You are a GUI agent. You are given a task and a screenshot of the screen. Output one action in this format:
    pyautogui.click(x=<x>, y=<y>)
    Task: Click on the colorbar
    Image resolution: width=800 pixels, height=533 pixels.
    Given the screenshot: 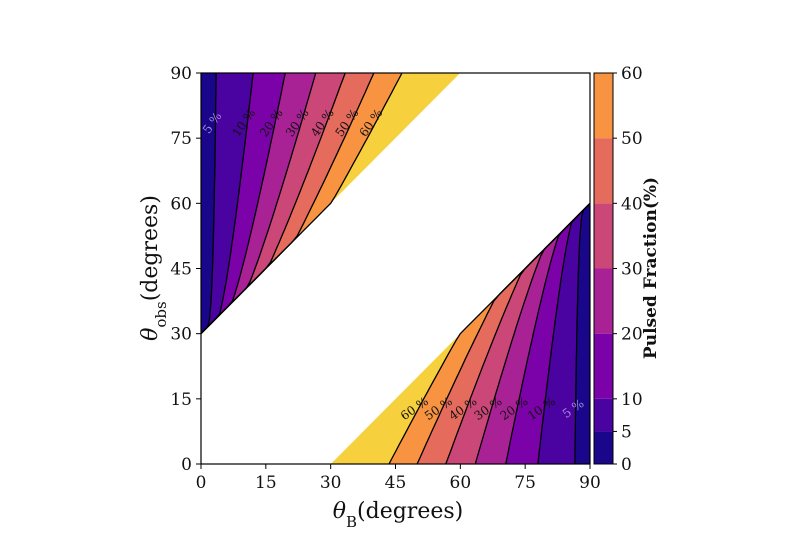 What is the action you would take?
    pyautogui.click(x=603, y=268)
    